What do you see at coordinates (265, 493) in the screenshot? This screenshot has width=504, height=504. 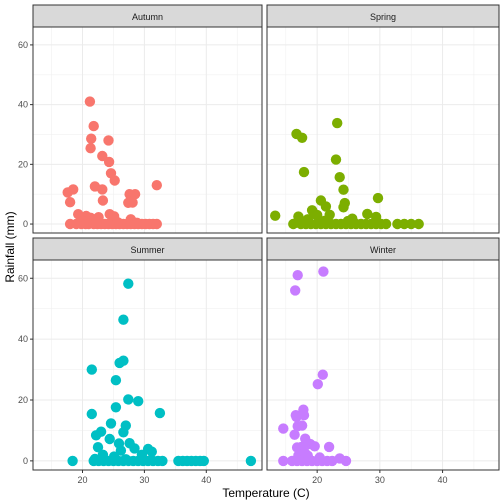 I see `x-axis-label: Temperature (C)` at bounding box center [265, 493].